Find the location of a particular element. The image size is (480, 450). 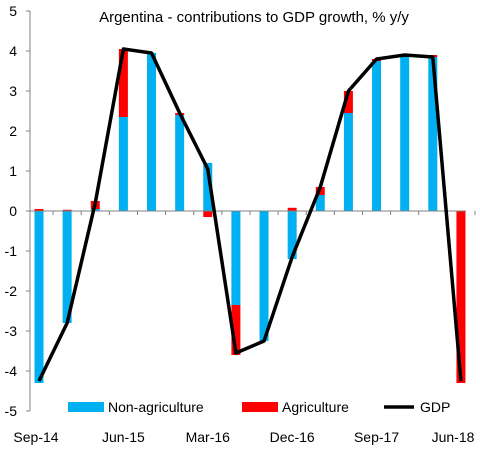

y-tick-label: 4 is located at coordinates (13, 51).